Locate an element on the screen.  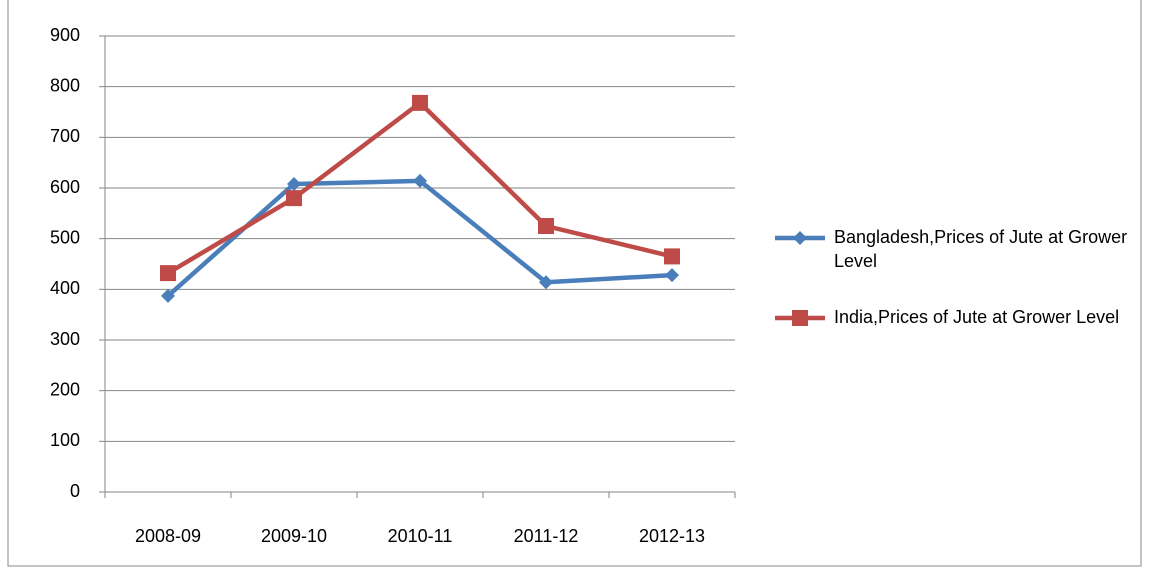
x-tick-label: 2008-09 is located at coordinates (168, 536).